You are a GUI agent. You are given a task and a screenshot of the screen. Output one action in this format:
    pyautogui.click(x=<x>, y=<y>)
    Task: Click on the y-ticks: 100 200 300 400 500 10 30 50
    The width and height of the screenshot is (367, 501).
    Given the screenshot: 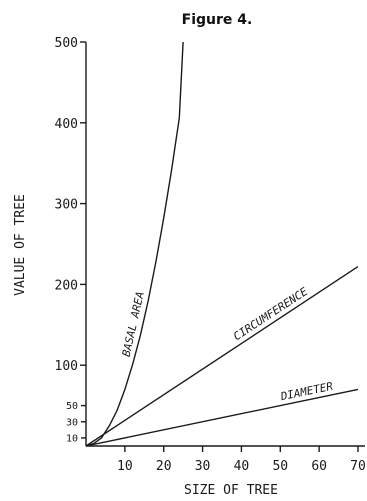 What is the action you would take?
    pyautogui.click(x=70, y=240)
    